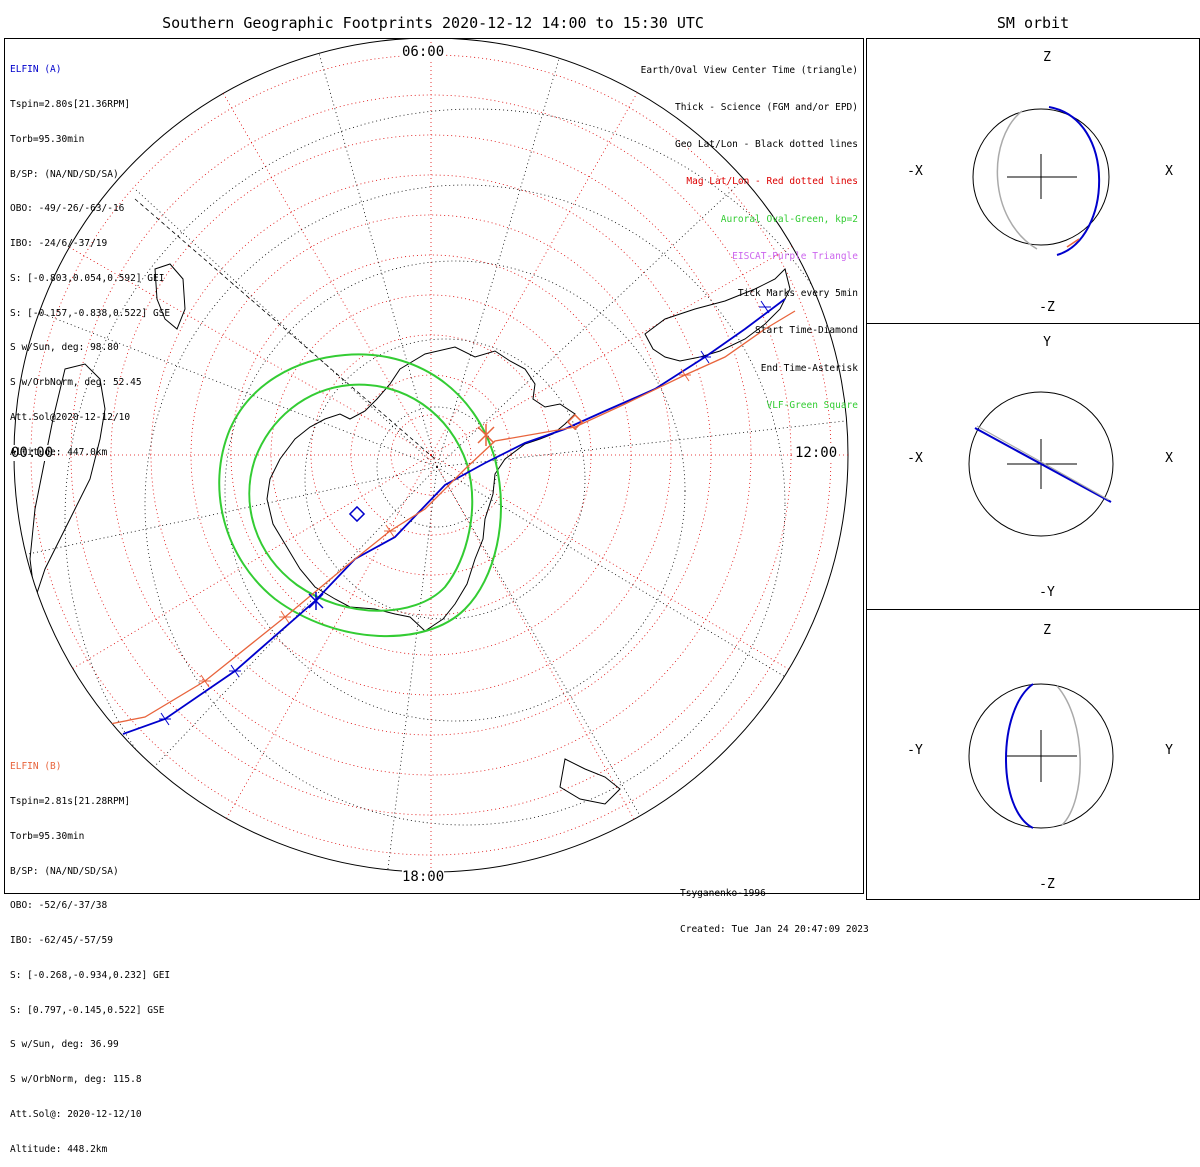  I want to click on elfin-a-line: OBO: -49/-26/-63/-16, so click(67, 209).